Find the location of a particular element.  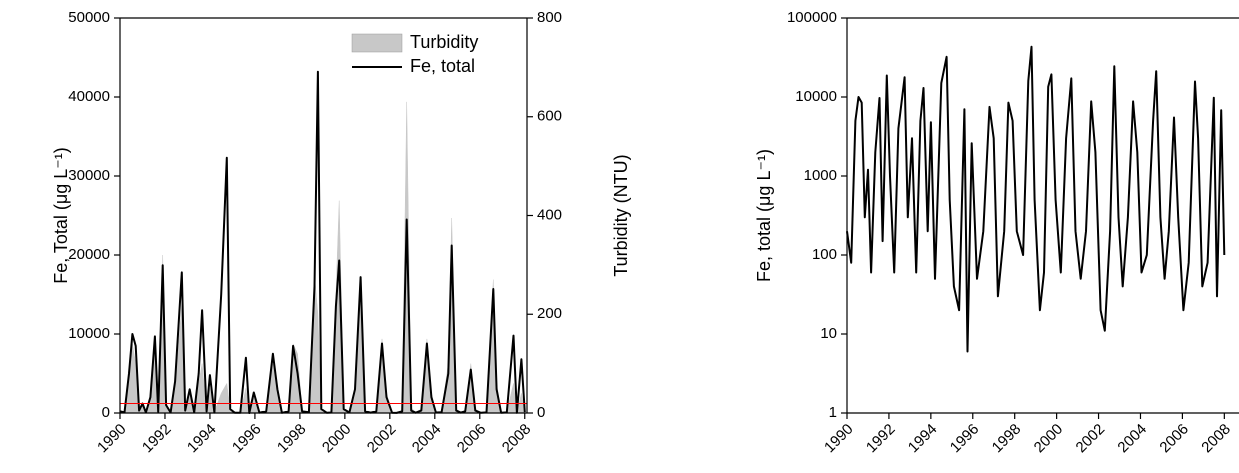

y-axis-title: Fe, Total (μg L⁻¹) is located at coordinates (61, 215).